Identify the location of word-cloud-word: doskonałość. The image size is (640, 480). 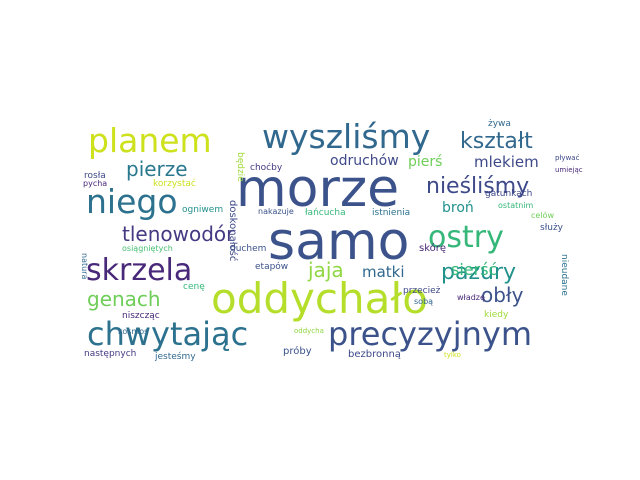
(233, 230).